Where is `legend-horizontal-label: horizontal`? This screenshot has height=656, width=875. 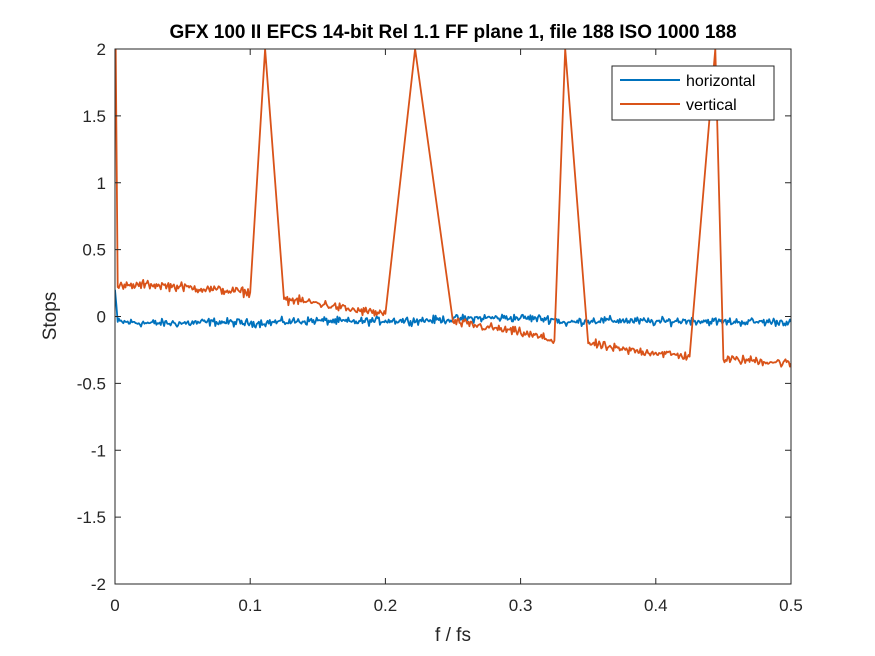
legend-horizontal-label: horizontal is located at coordinates (720, 81).